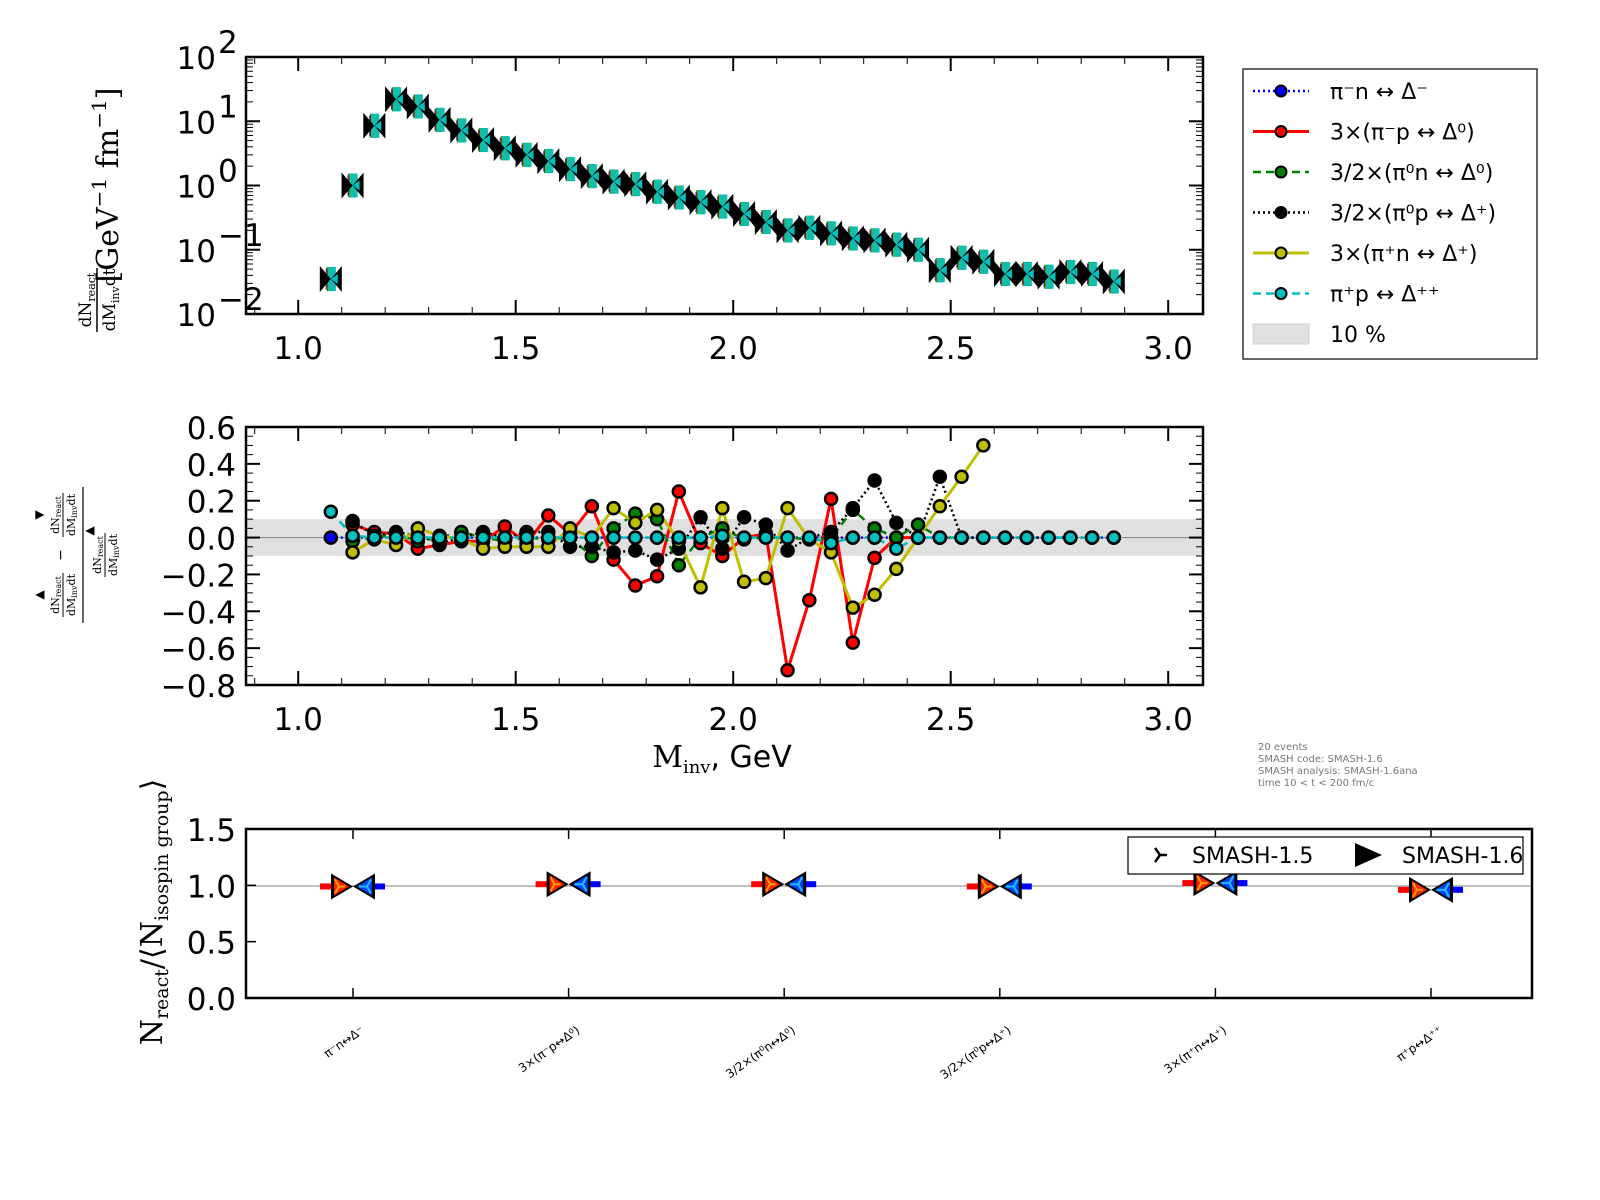 The image size is (1600, 1200). I want to click on legend-entry: 3/2×(π⁰n ↔ Δ⁰), so click(1373, 173).